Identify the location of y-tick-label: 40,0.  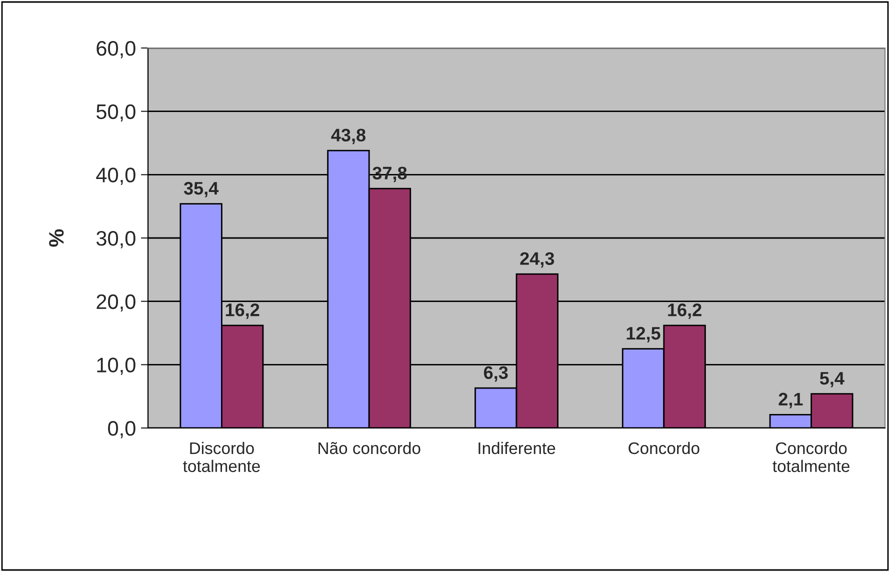
(116, 176).